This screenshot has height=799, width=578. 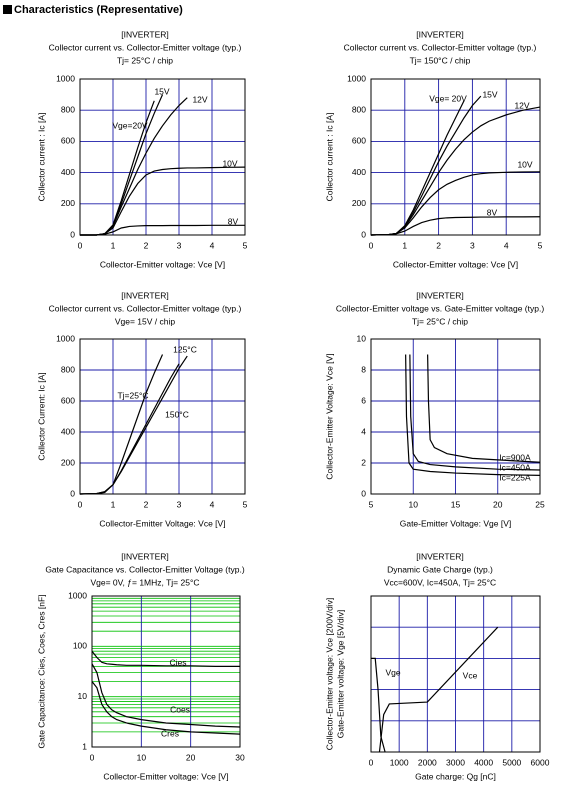 I want to click on y-tick-label: 6, so click(x=363, y=400).